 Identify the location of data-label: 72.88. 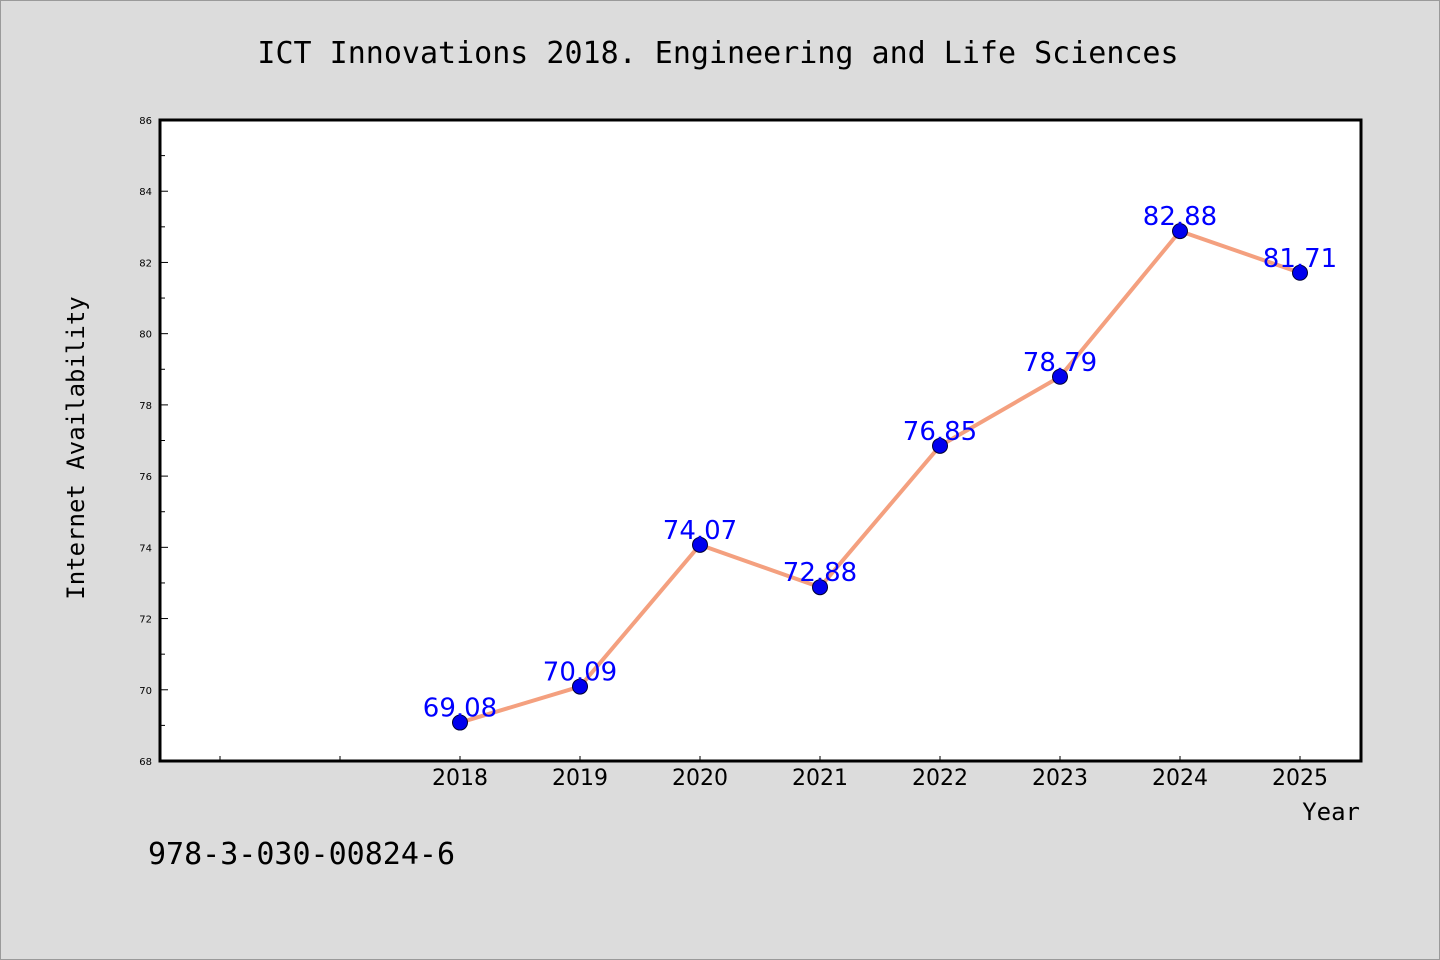
(820, 573).